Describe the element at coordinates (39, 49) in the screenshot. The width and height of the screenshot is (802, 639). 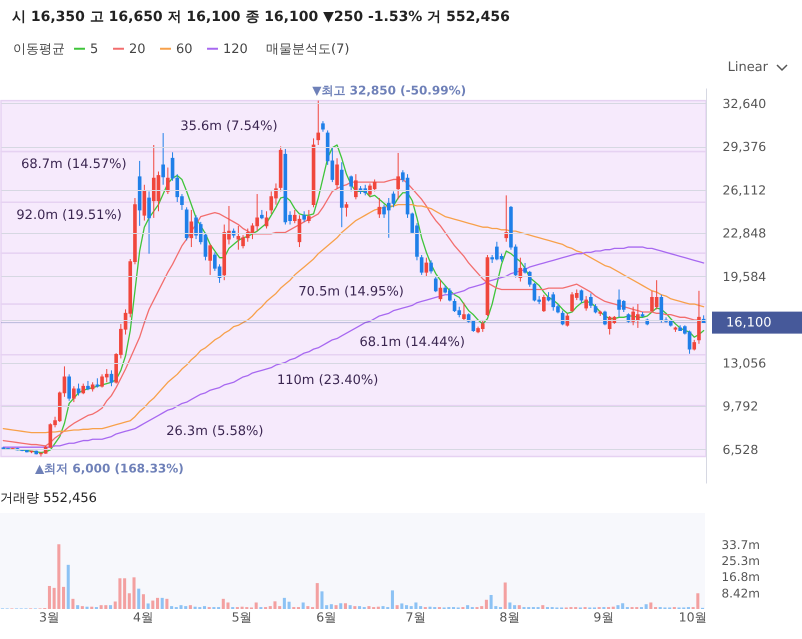
I see `legend-title: 이동평균` at that location.